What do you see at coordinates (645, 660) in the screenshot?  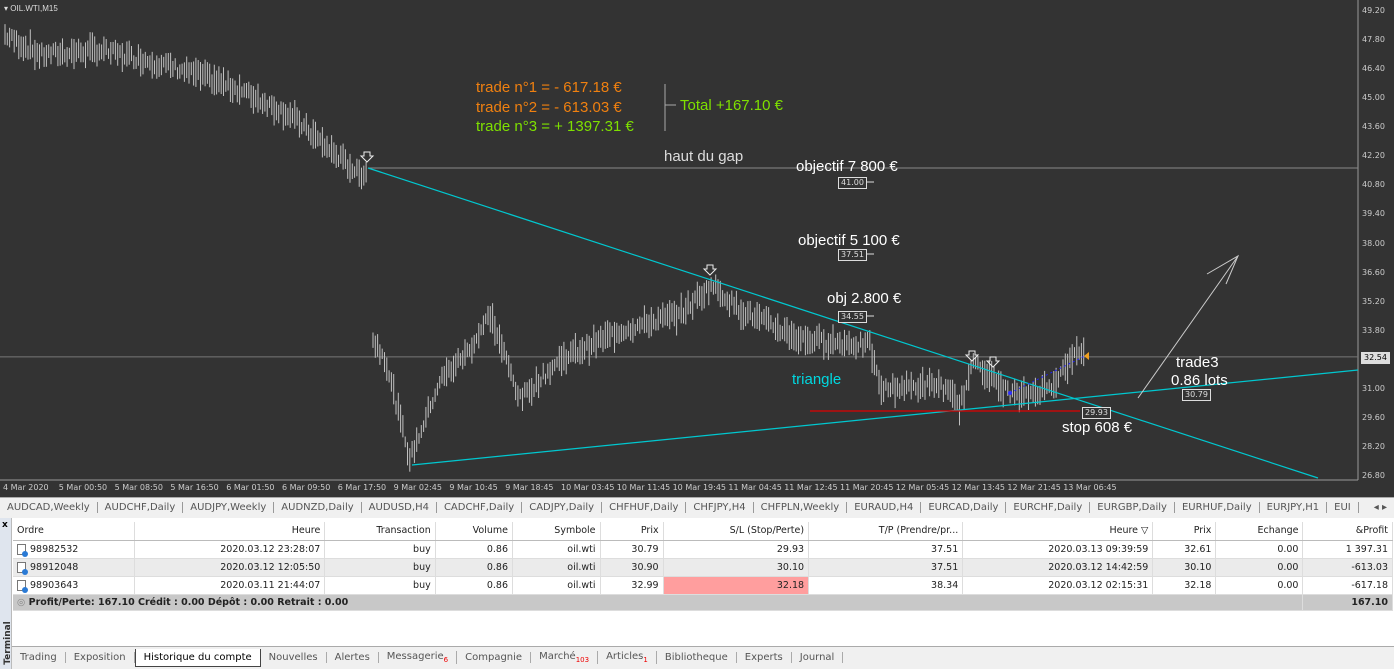 I see `tab-badge: 1` at bounding box center [645, 660].